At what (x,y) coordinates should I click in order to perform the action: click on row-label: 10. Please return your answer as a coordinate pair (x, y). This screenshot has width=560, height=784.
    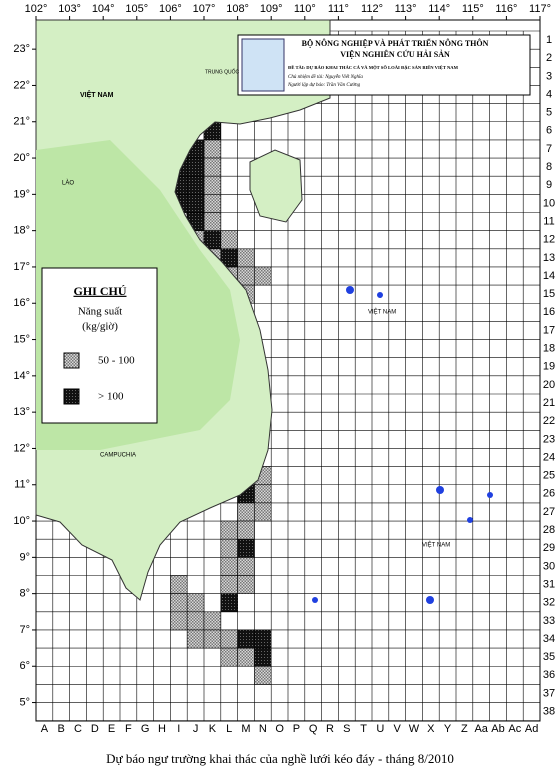
    Looking at the image, I should click on (549, 203).